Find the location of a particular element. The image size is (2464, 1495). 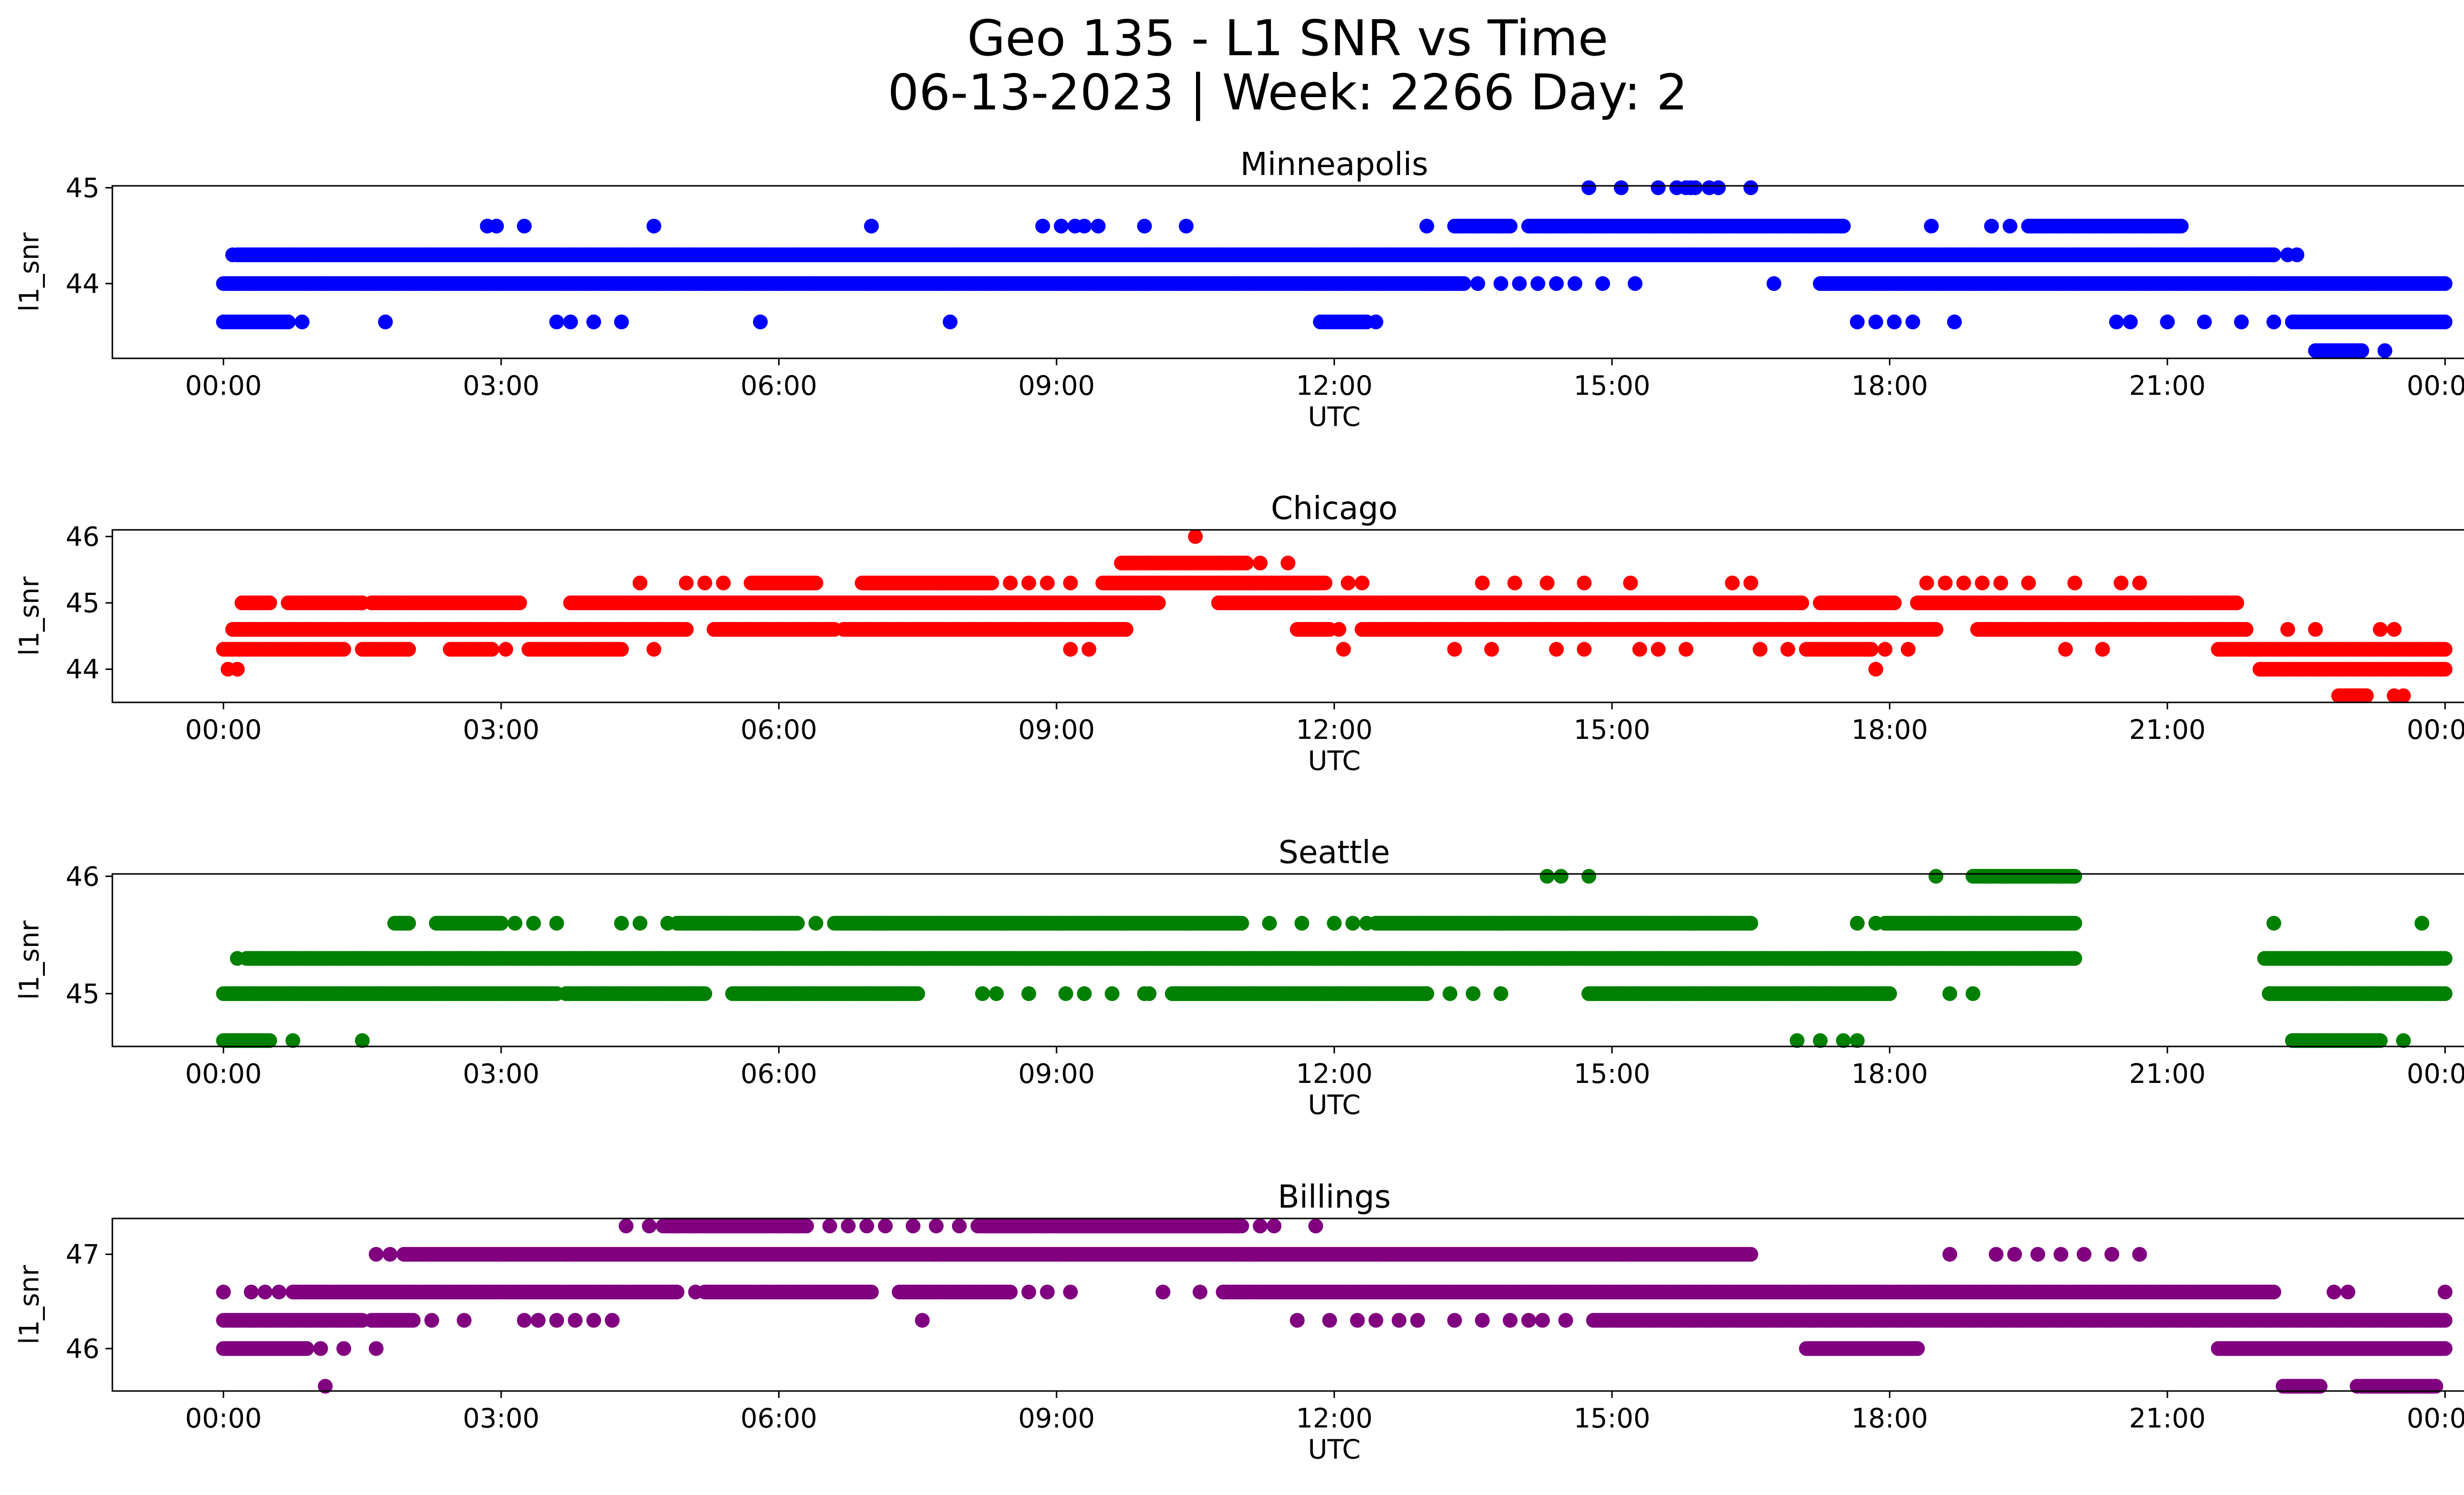

subplot-title: Seattle is located at coordinates (1334, 852).